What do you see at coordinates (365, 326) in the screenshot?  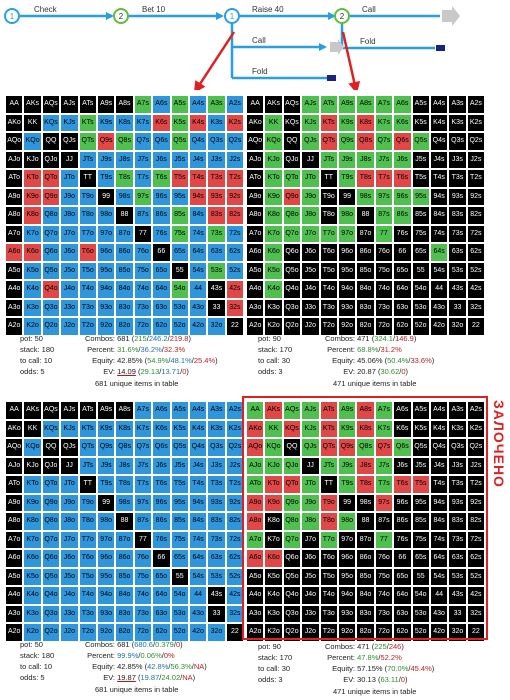 I see `hand-cell: 82o` at bounding box center [365, 326].